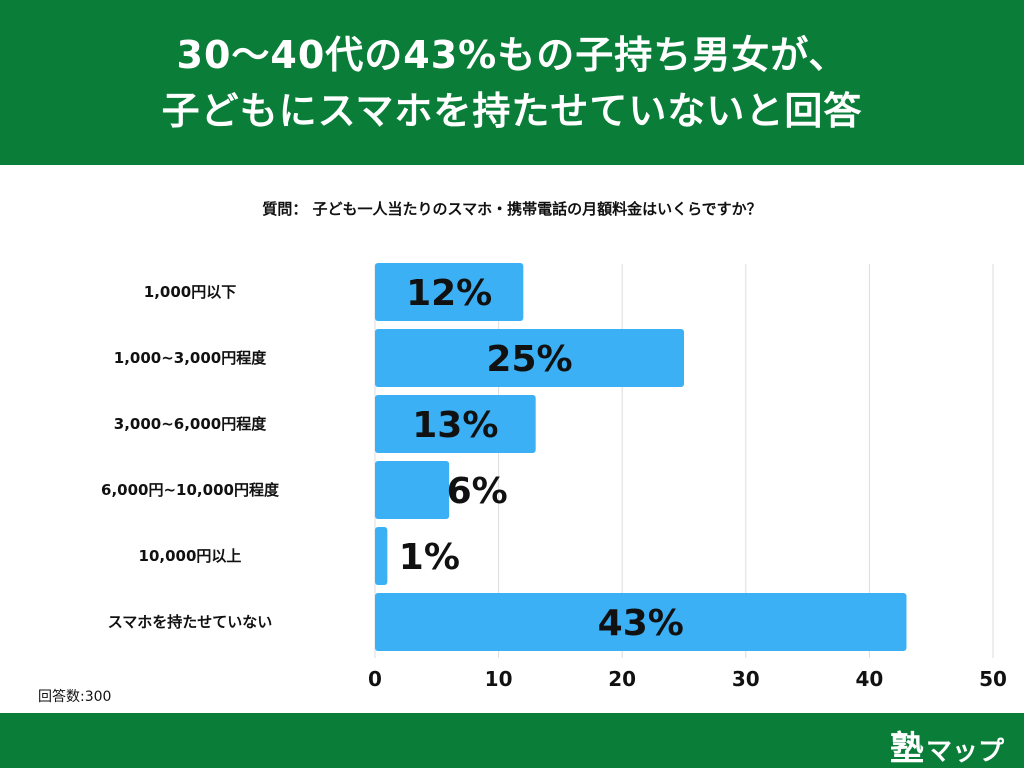  I want to click on title-line-2: 子どもにスマホを持たせていないと回答, so click(512, 110).